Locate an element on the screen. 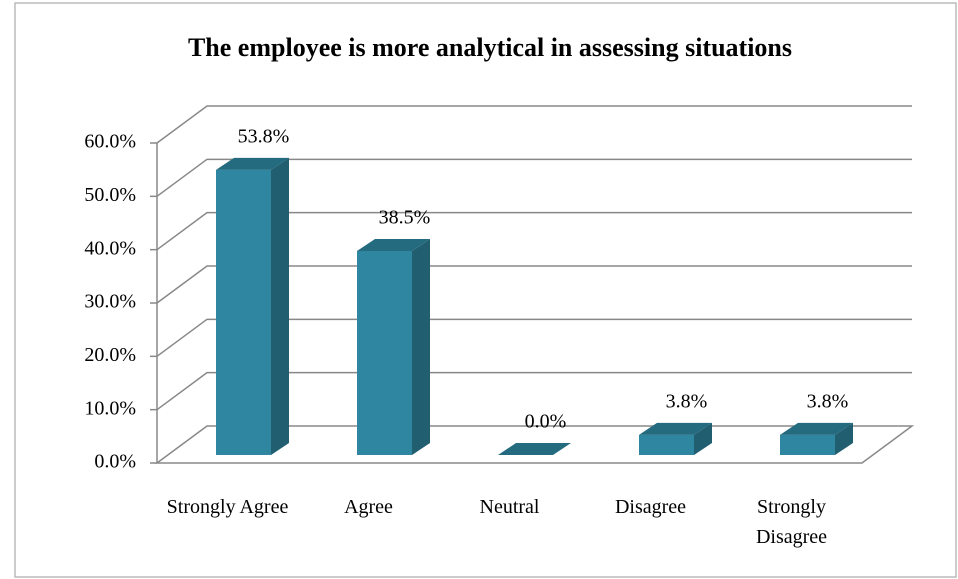 Image resolution: width=958 pixels, height=579 pixels. y-tick-label: 30.0% is located at coordinates (110, 302).